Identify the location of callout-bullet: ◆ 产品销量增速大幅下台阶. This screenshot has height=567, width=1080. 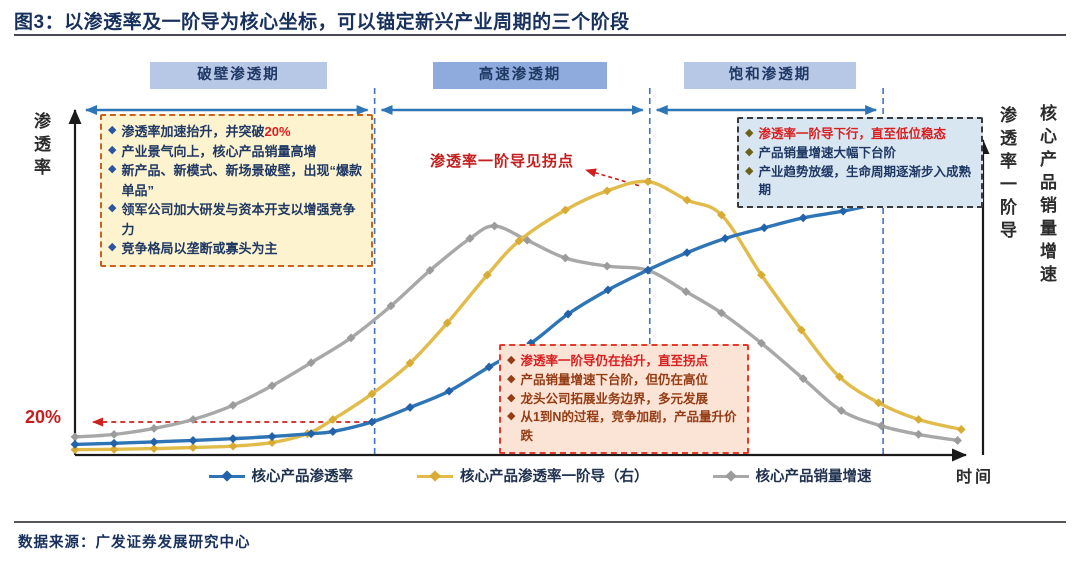
(859, 153).